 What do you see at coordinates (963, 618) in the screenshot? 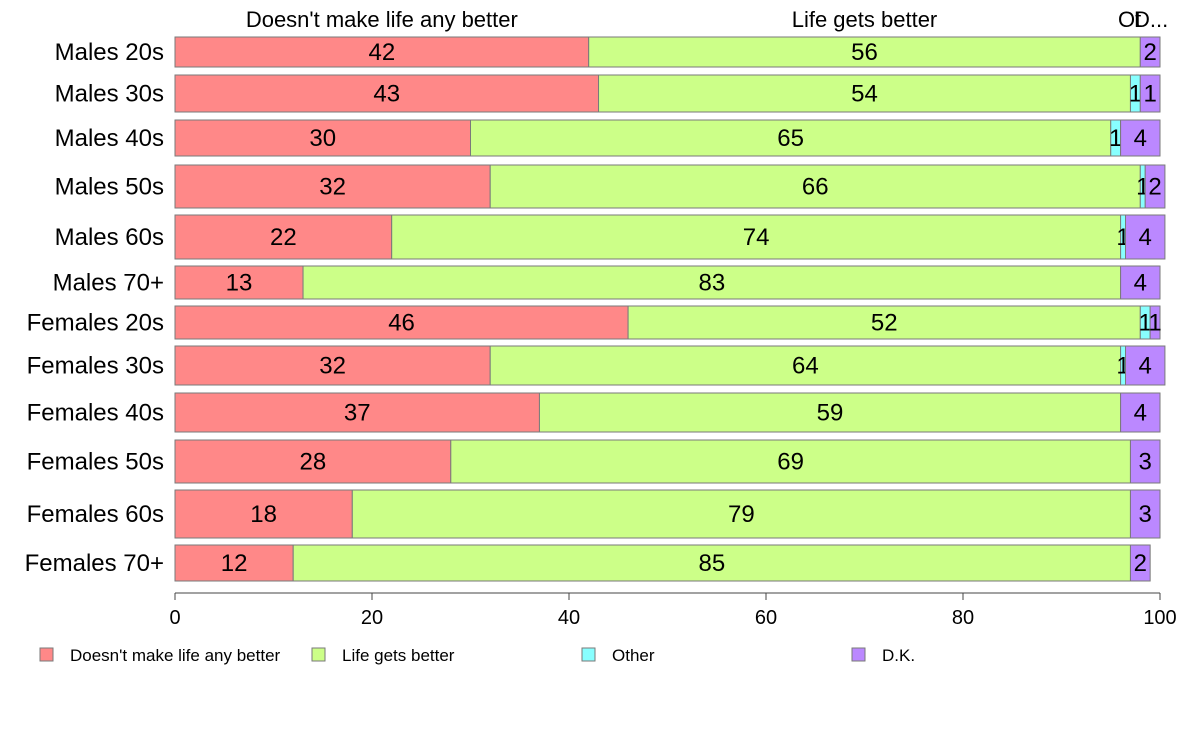
I see `x-tick-label: 80` at bounding box center [963, 618].